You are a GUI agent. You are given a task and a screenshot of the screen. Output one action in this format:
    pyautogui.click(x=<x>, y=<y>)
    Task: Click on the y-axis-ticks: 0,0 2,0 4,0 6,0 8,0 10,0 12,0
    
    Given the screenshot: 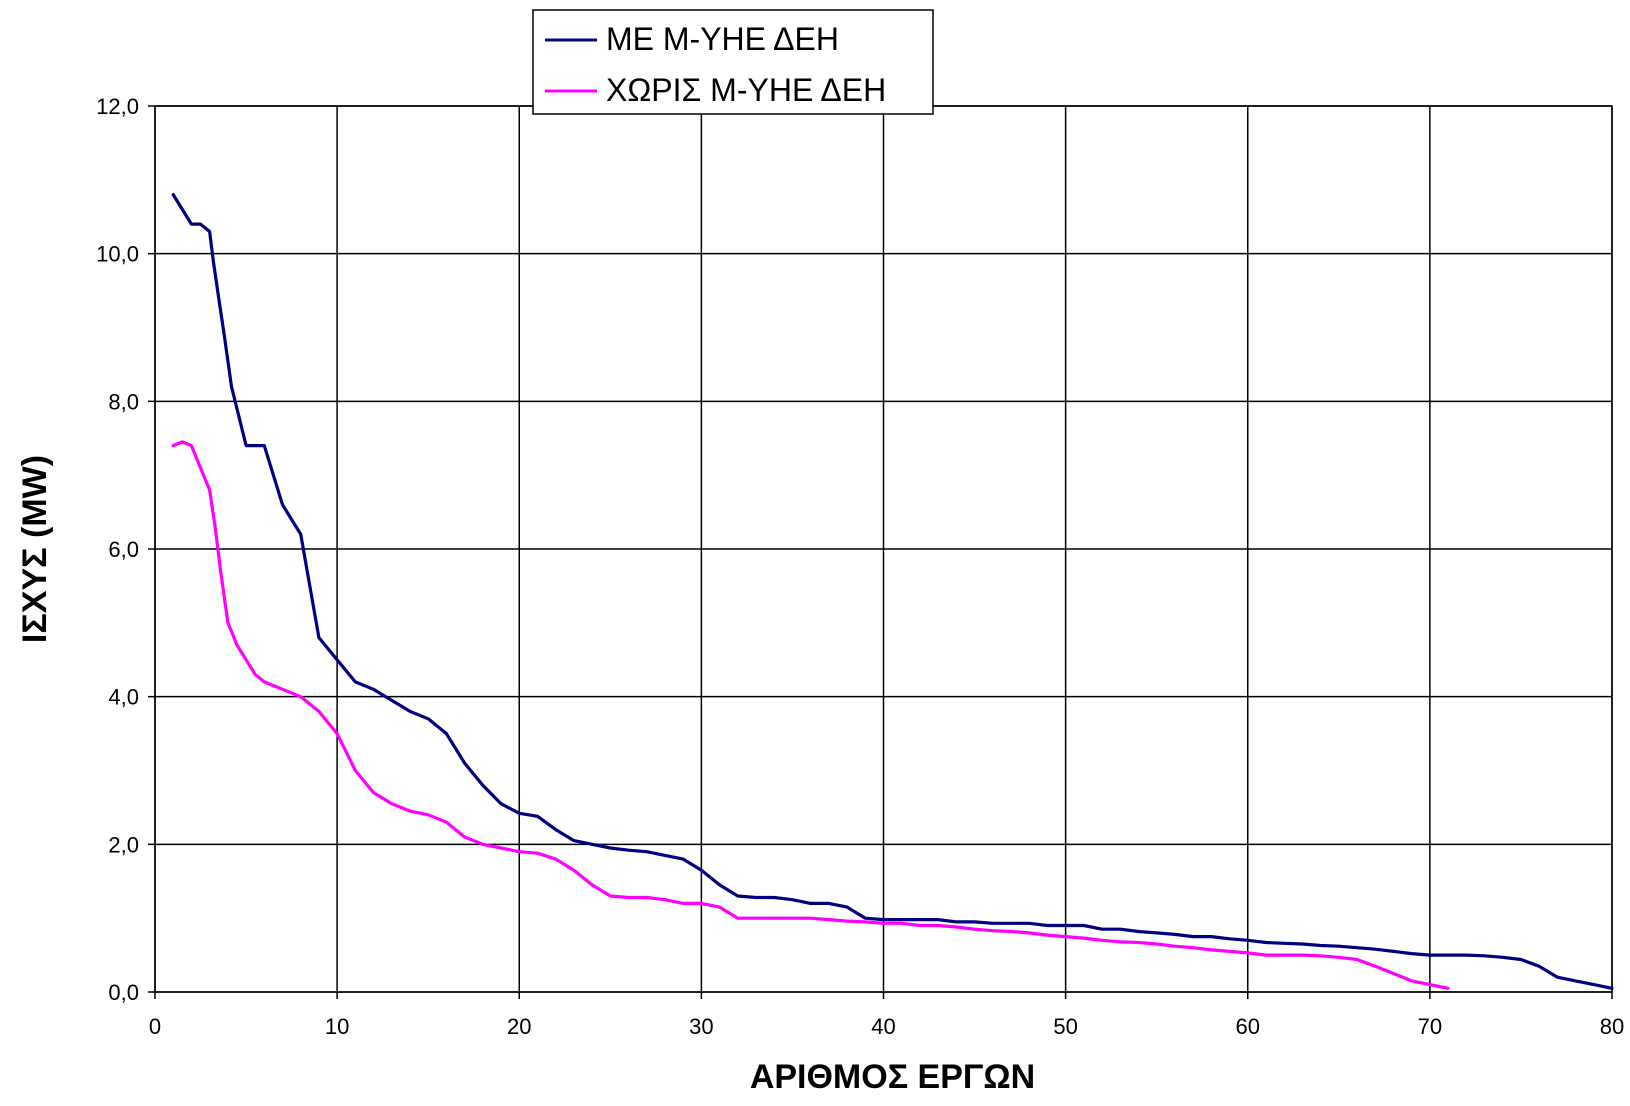 What is the action you would take?
    pyautogui.click(x=125, y=549)
    